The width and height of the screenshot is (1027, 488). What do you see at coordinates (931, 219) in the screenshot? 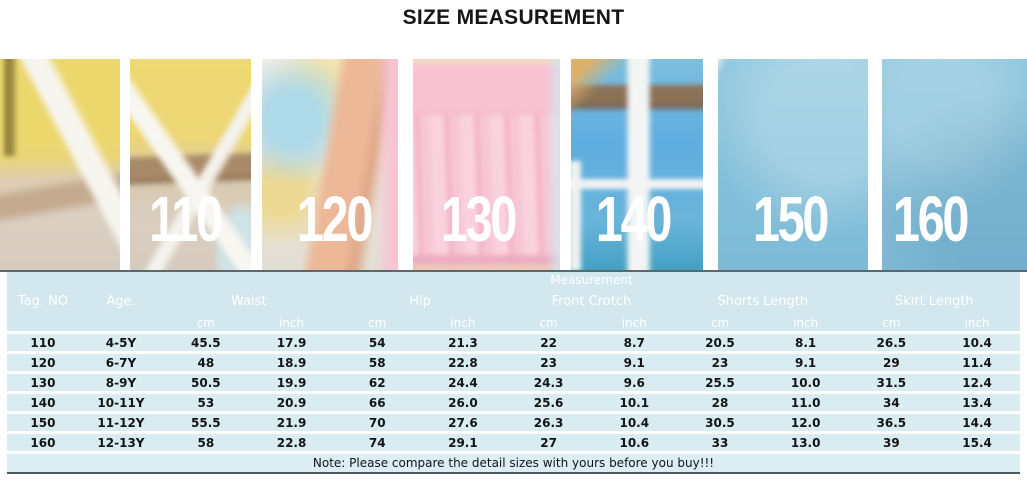
I see `banner-size-label-160: 160` at bounding box center [931, 219].